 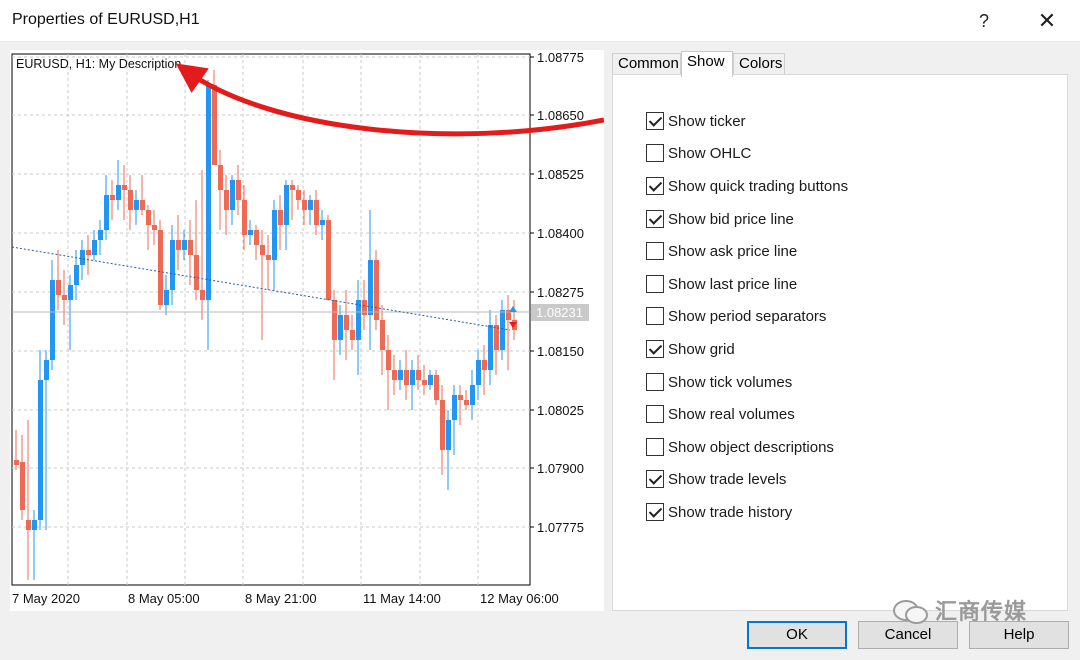 I want to click on option-show-object-descriptions: Show object descriptions, so click(x=740, y=447).